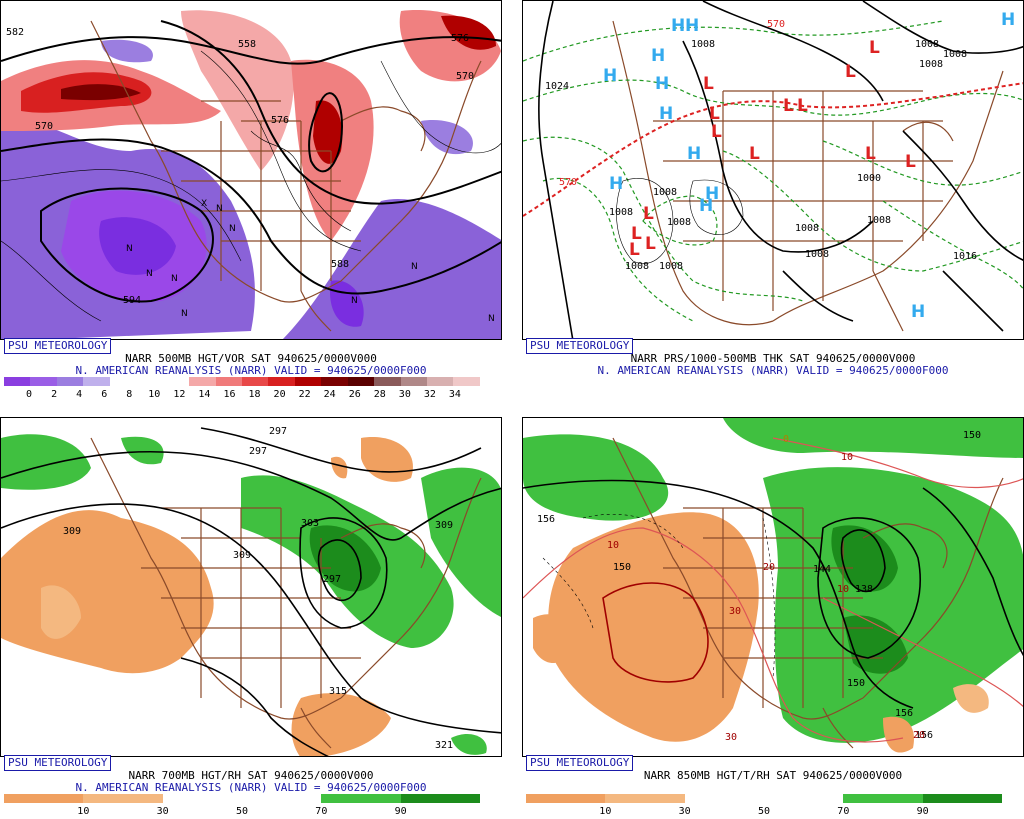 This screenshot has height=819, width=1024. I want to click on pressure-thin-contours, so click(680, 221).